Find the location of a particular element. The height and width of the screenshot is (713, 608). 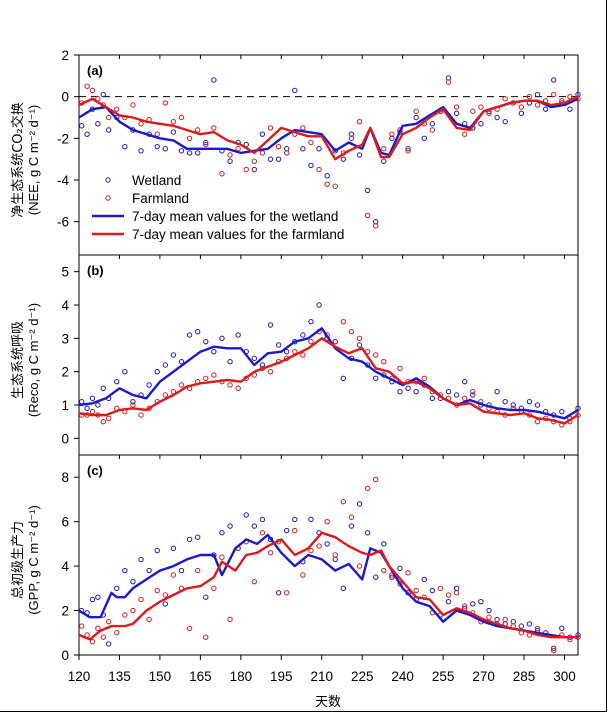

y-tick-label: -2 is located at coordinates (63, 138).